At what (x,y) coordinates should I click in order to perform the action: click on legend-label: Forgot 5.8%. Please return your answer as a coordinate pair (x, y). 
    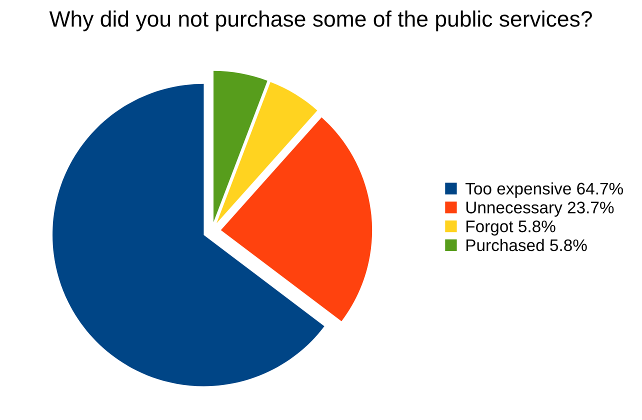
    Looking at the image, I should click on (511, 228).